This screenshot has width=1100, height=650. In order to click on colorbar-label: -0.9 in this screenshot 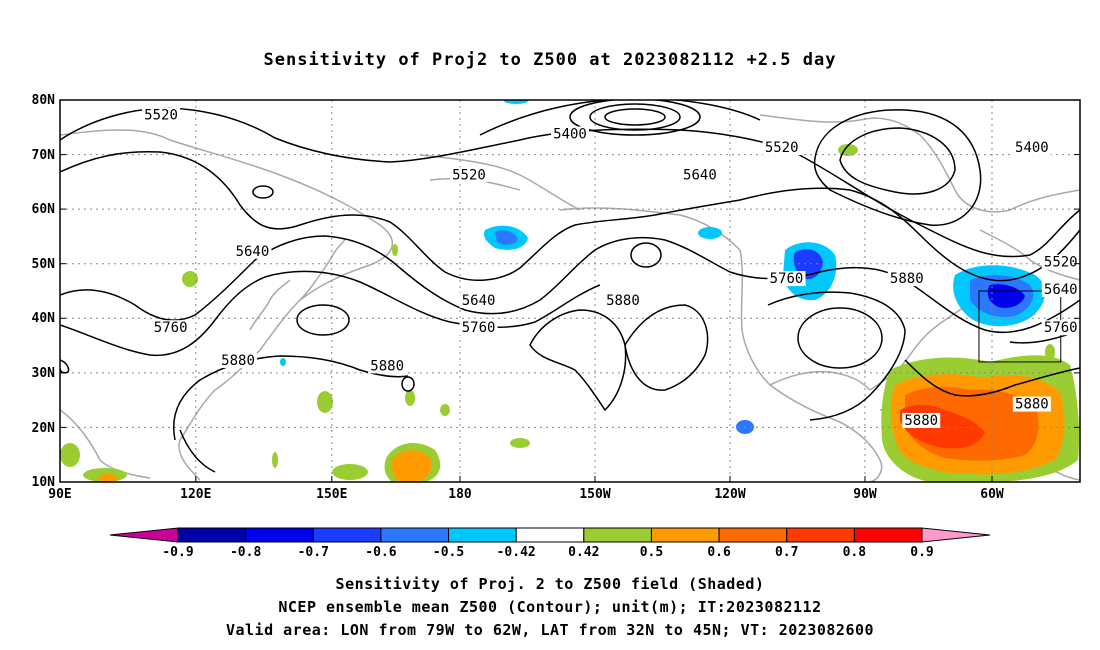, I will do `click(177, 552)`.